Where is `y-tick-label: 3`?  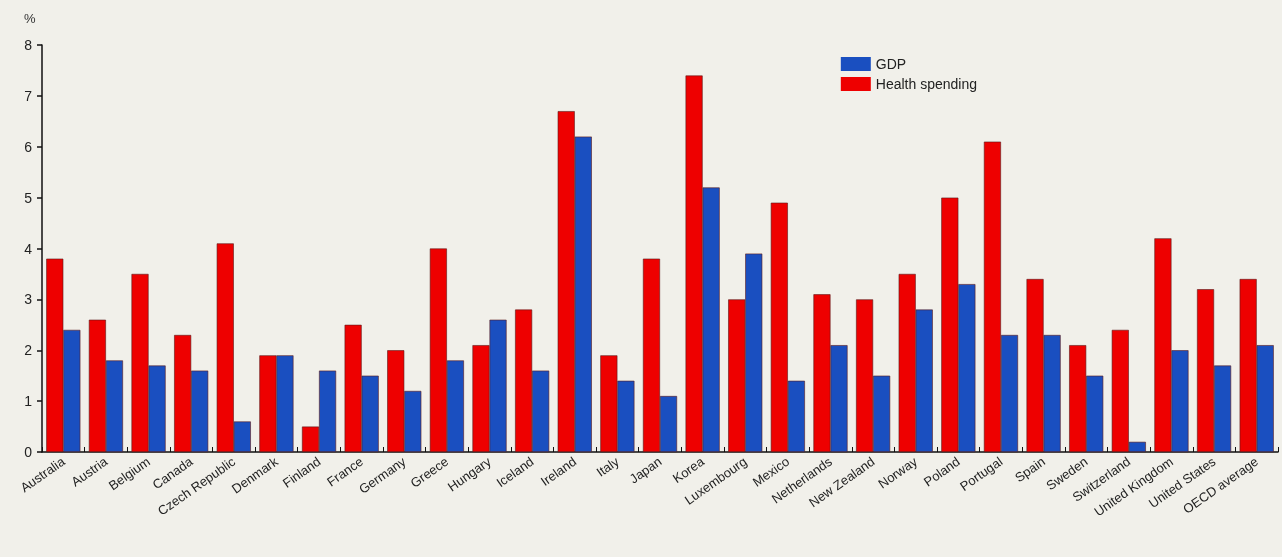
y-tick-label: 3 is located at coordinates (28, 299).